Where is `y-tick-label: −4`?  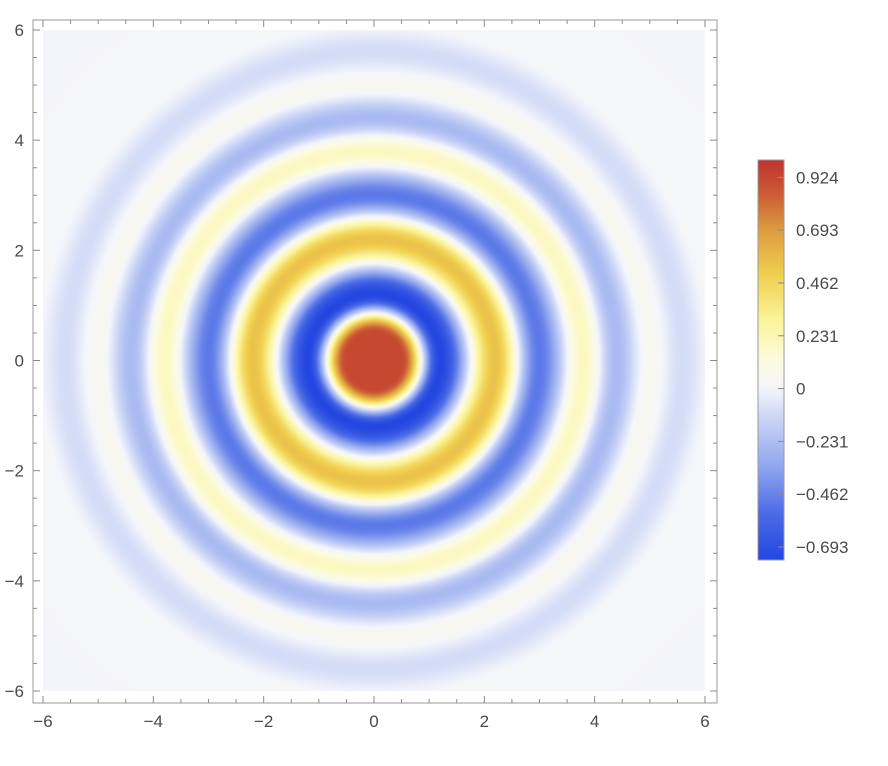 y-tick-label: −4 is located at coordinates (14, 581).